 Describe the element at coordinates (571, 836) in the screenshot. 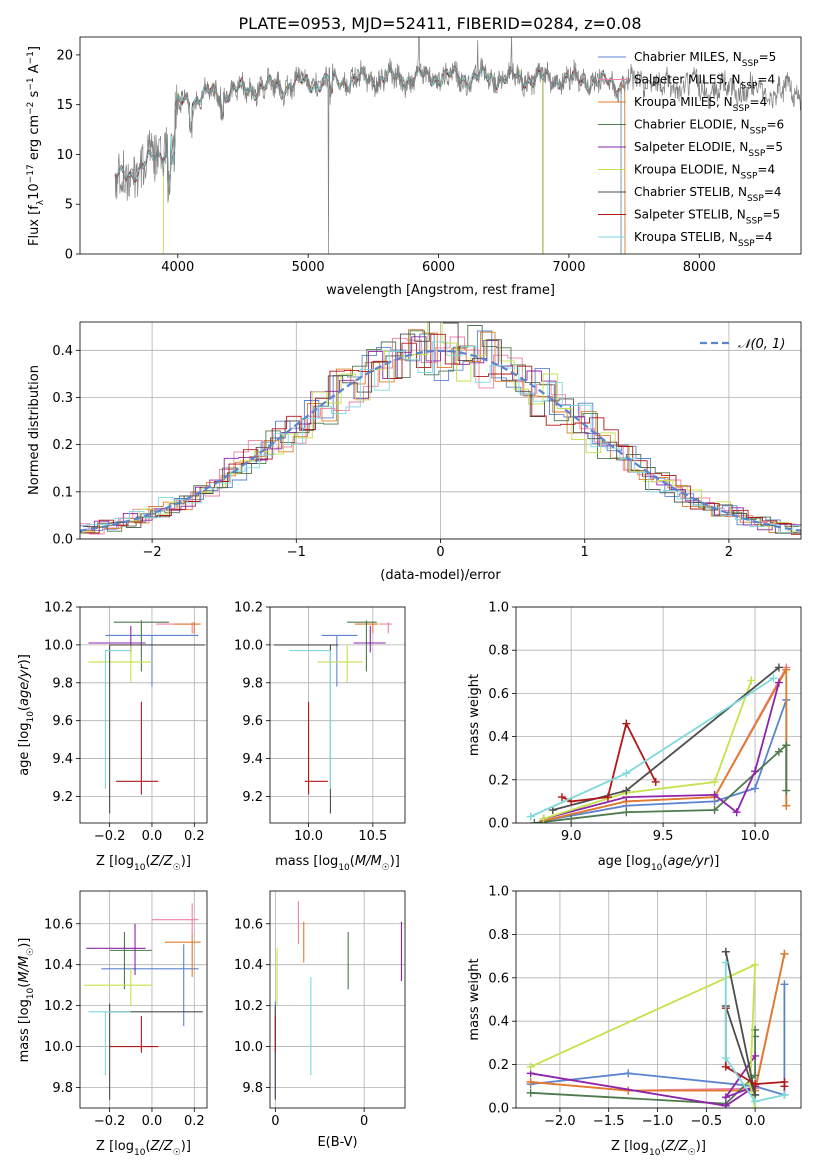

I see `x-tick-label: 9.0` at that location.